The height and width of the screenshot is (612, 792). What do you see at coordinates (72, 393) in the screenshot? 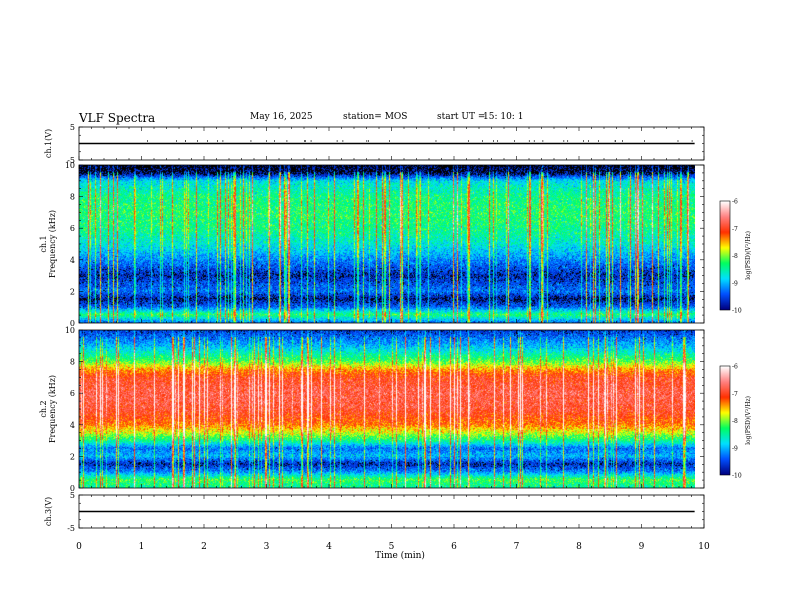
I see `ch2-spectrogram-ytick-label: 6` at bounding box center [72, 393].